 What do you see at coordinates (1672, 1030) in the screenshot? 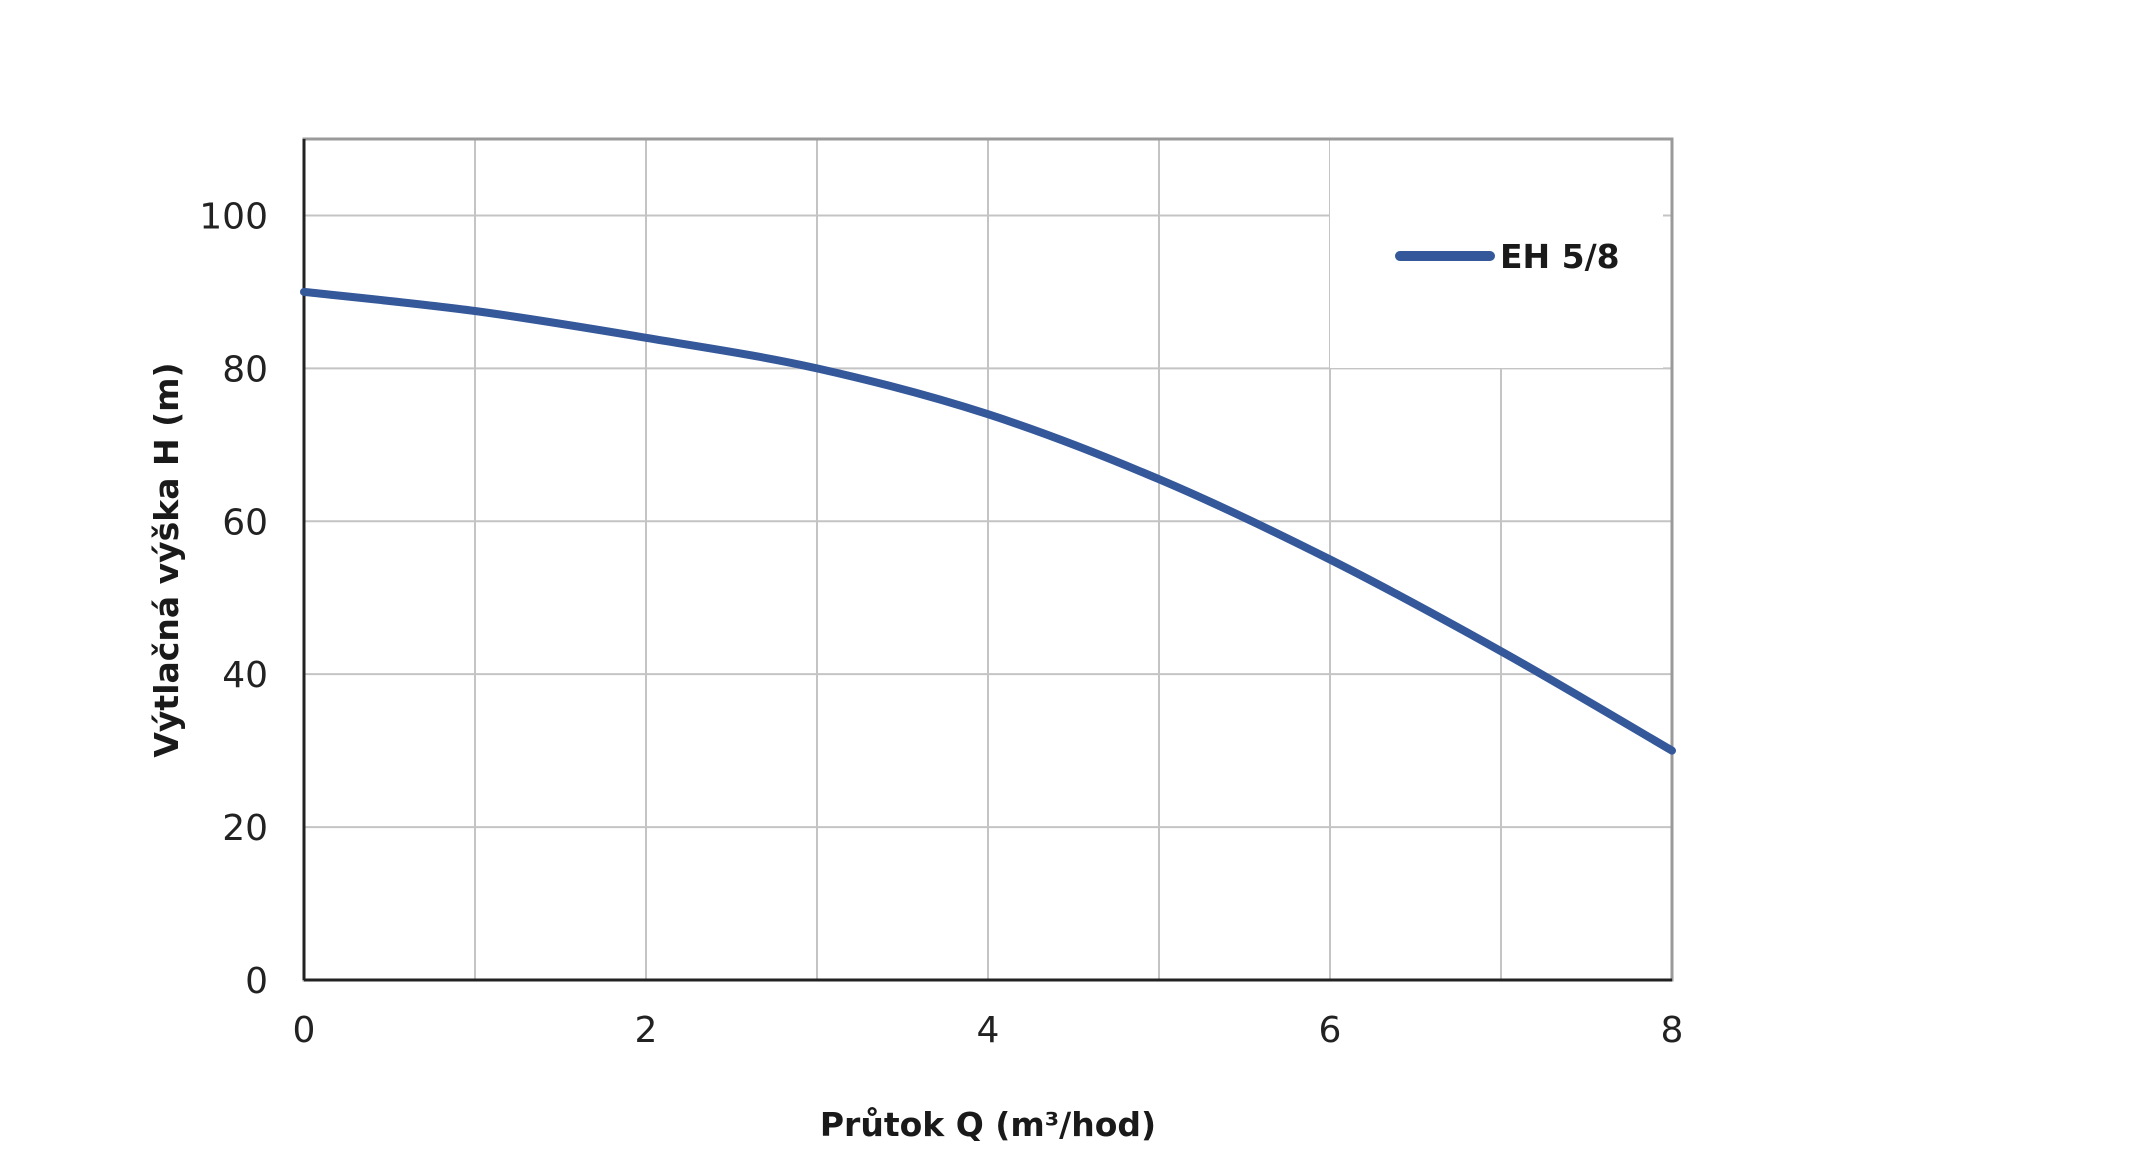
I see `x-tick-label: 8` at bounding box center [1672, 1030].